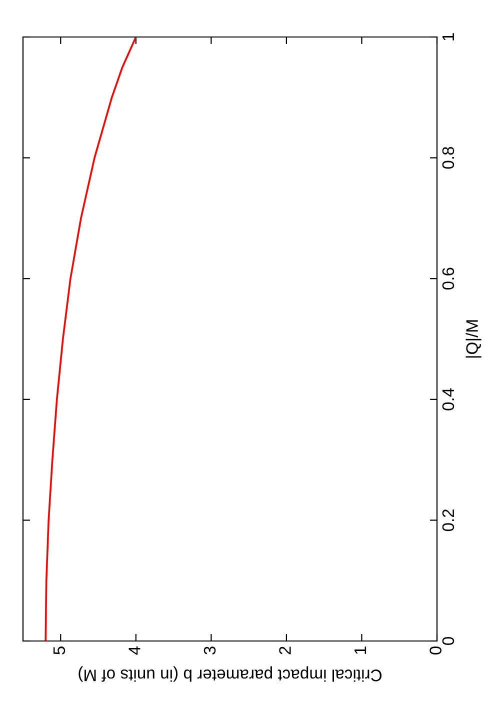  Describe the element at coordinates (134, 650) in the screenshot. I see `x-tick-label: 4` at that location.